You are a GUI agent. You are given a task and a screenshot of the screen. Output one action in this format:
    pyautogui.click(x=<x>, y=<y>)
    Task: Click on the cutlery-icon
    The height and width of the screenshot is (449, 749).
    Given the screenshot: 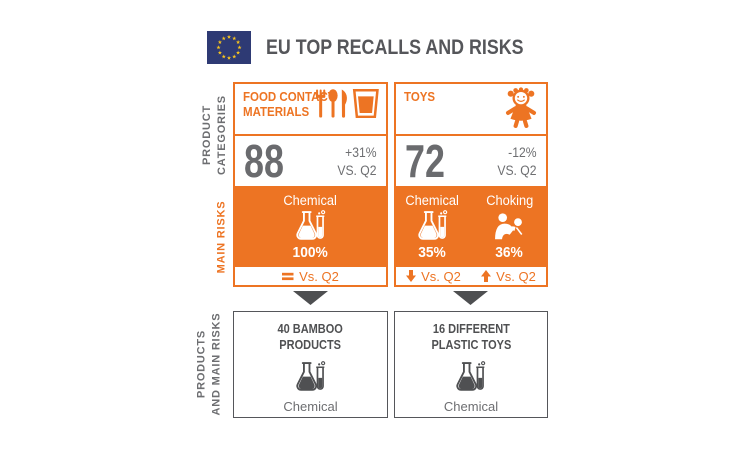 What is the action you would take?
    pyautogui.click(x=347, y=103)
    